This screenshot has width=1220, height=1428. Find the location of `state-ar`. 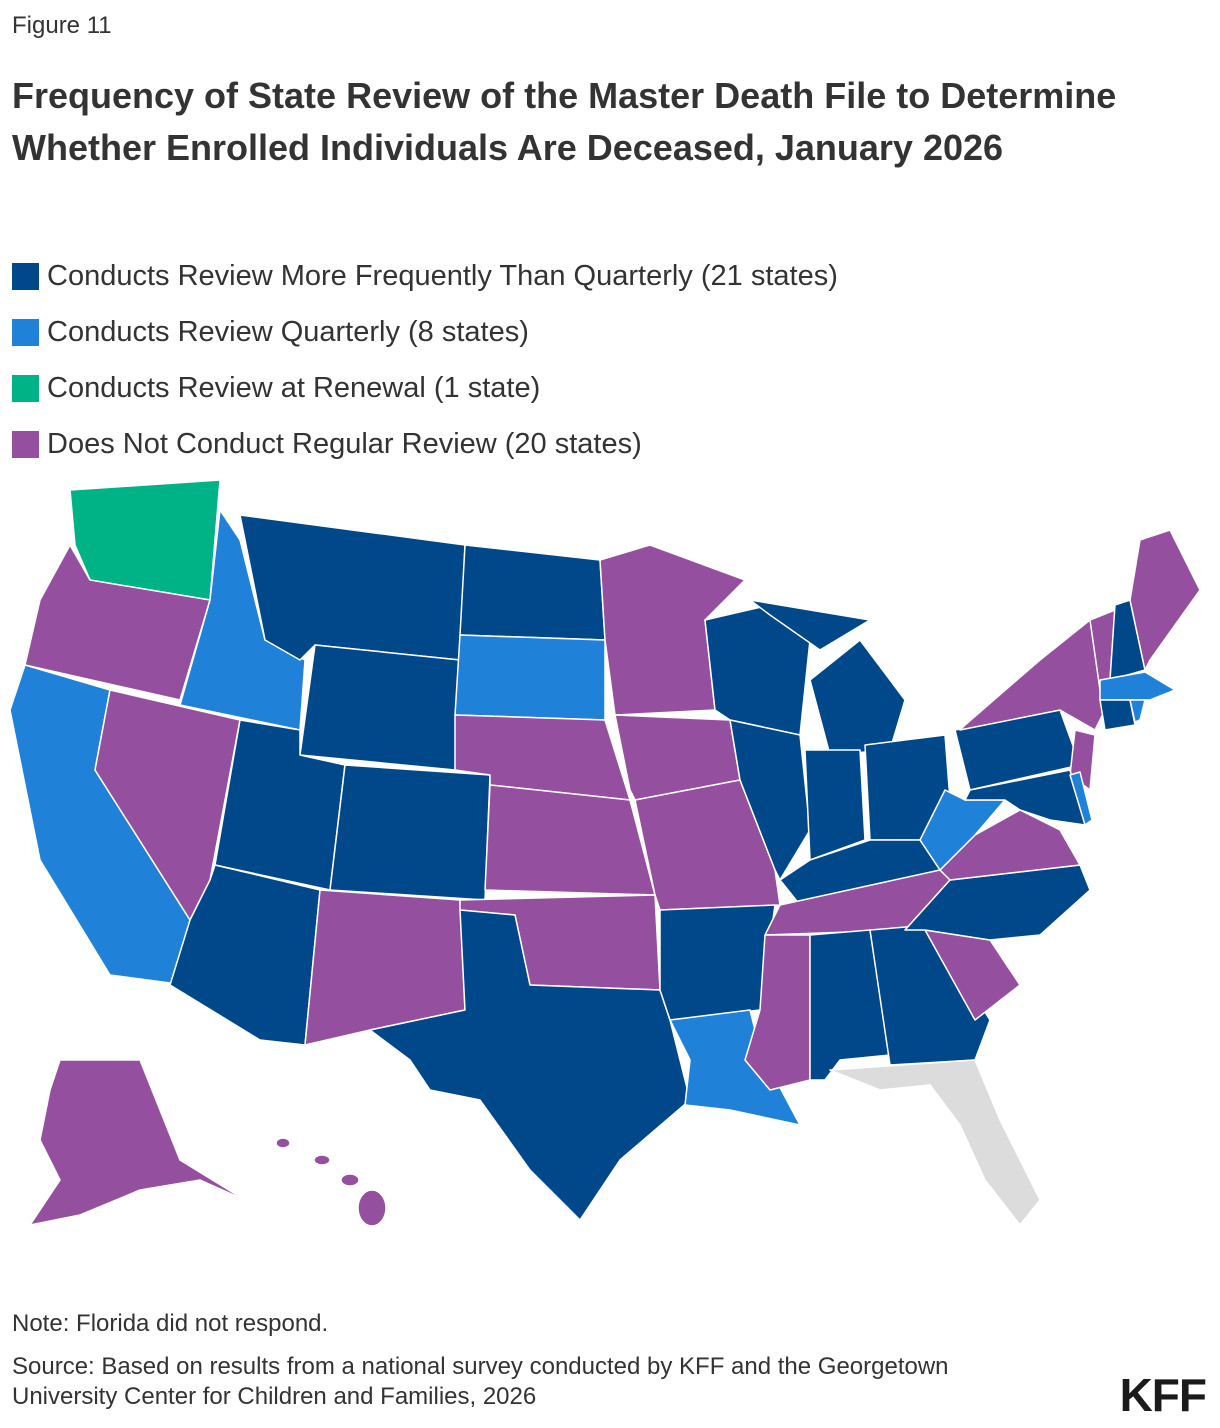

state-ar is located at coordinates (717, 962).